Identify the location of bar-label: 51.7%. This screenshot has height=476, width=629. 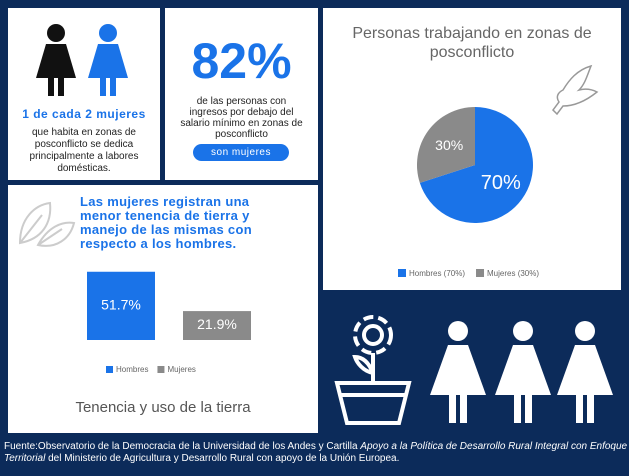
(121, 305).